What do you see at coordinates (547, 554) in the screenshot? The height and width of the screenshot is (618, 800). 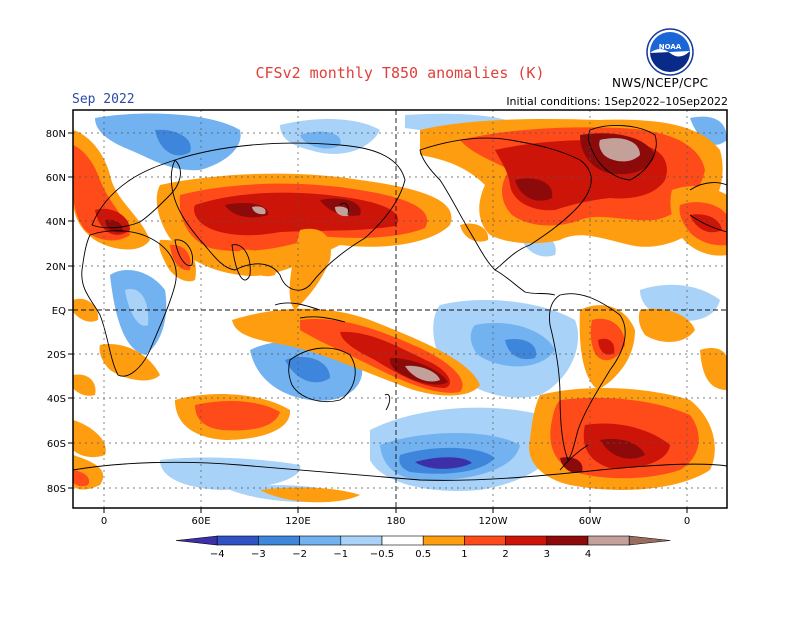 I see `colorbar-label: 3` at bounding box center [547, 554].